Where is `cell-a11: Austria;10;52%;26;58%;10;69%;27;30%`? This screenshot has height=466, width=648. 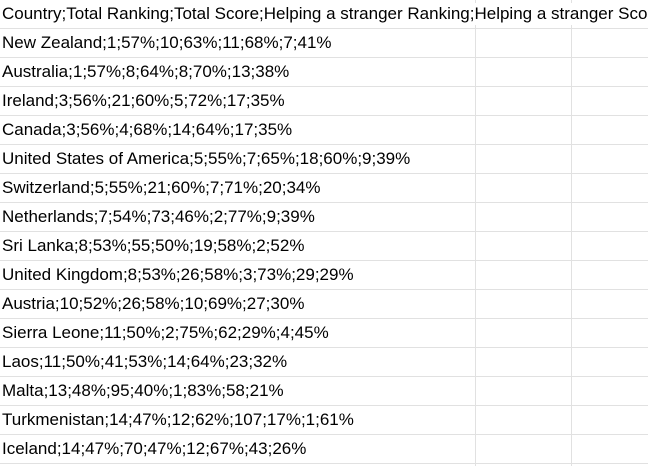 cell-a11: Austria;10;52%;26;58%;10;69%;27;30% is located at coordinates (154, 304).